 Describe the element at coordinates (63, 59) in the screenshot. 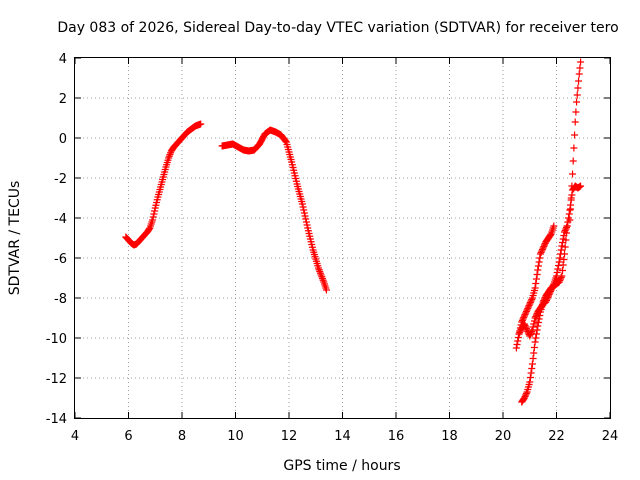

I see `y-tick-label: 4` at that location.